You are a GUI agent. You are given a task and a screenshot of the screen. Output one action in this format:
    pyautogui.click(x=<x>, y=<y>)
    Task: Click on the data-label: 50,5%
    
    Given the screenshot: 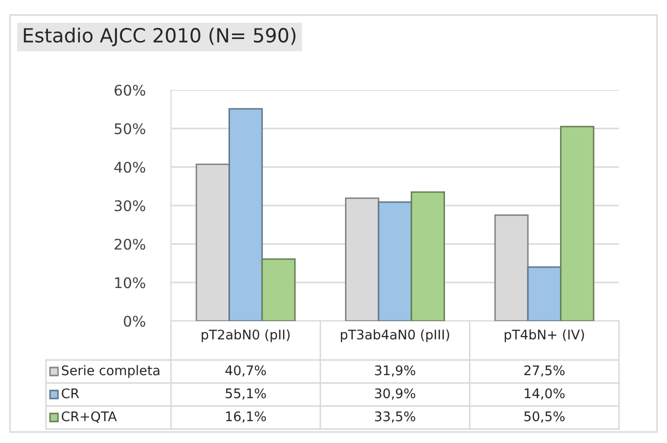 What is the action you would take?
    pyautogui.click(x=544, y=417)
    